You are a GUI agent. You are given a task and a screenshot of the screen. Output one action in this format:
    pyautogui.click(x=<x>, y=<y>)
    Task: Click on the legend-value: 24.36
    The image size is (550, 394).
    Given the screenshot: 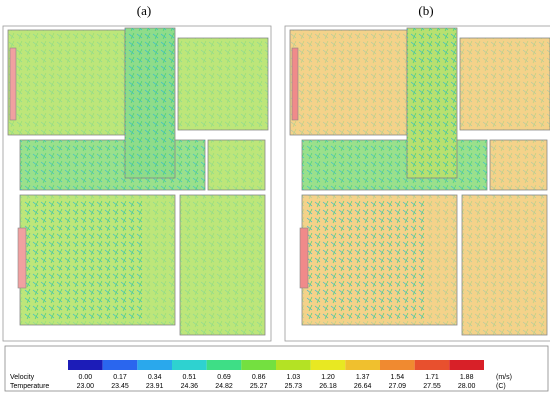 What is the action you would take?
    pyautogui.click(x=190, y=386)
    